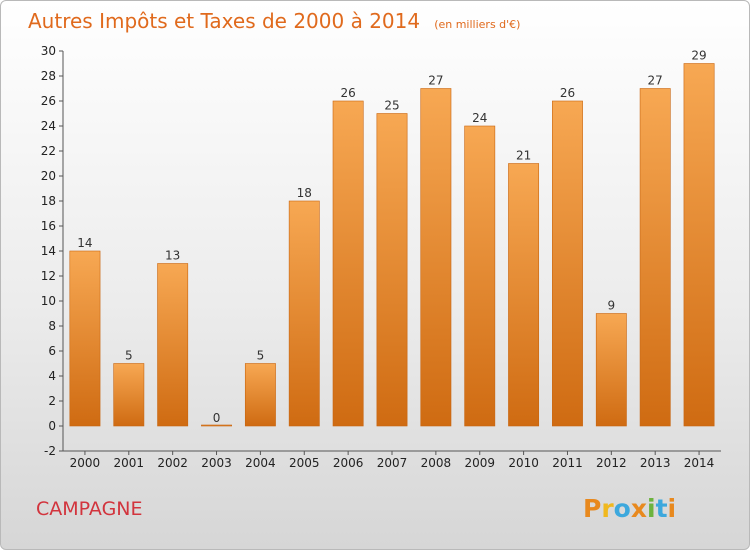  I want to click on y-tick-label: 6, so click(52, 351).